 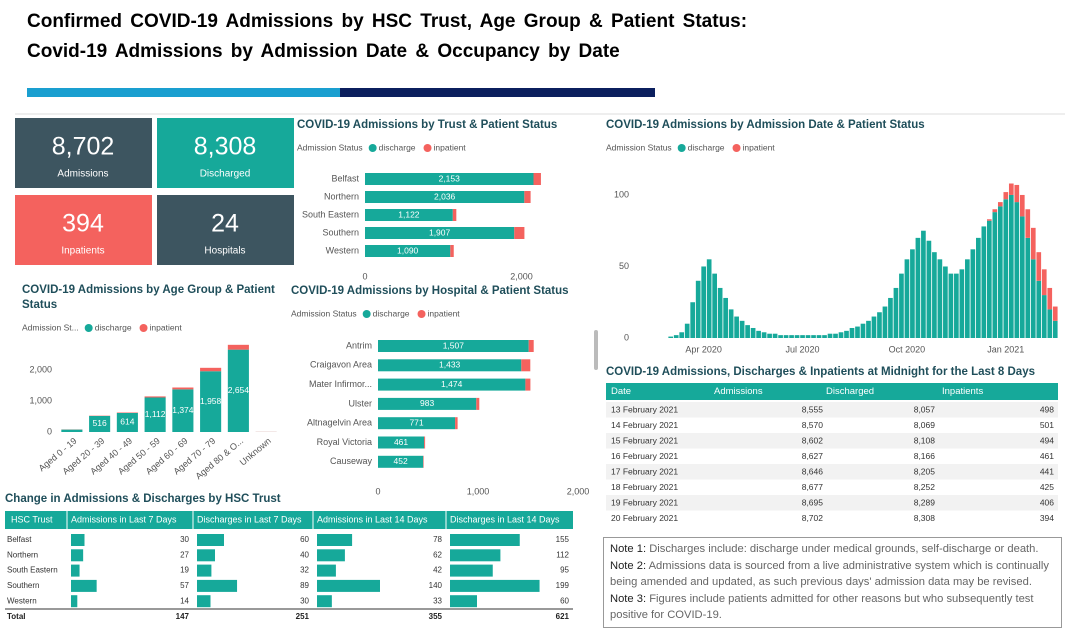 What do you see at coordinates (832, 391) in the screenshot?
I see `table-header` at bounding box center [832, 391].